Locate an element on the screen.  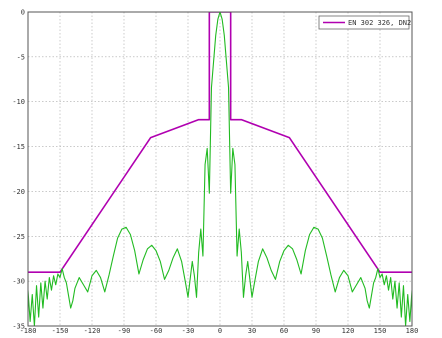
y-tick-label: -25 is located at coordinates (18, 237).